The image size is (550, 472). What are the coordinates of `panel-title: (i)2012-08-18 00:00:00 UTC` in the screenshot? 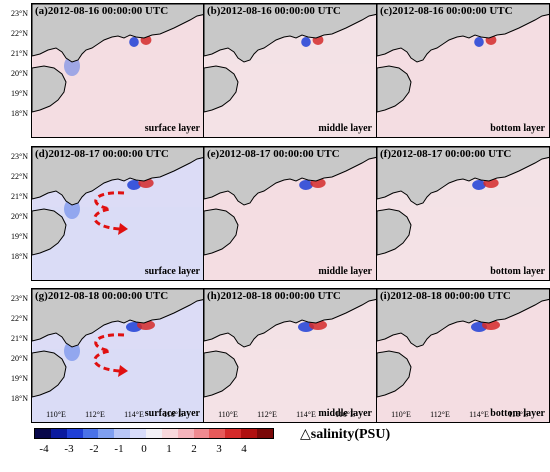 It's located at (445, 296).